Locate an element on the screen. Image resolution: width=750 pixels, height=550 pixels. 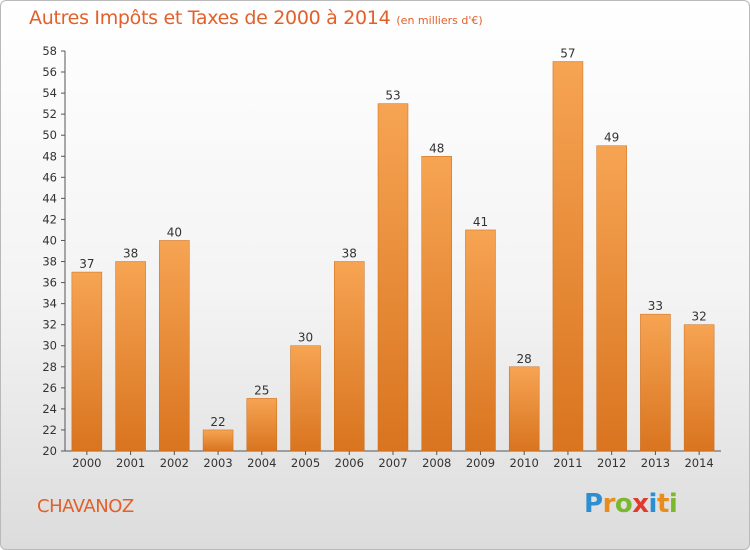
y-tick-label: 22 is located at coordinates (49, 430).